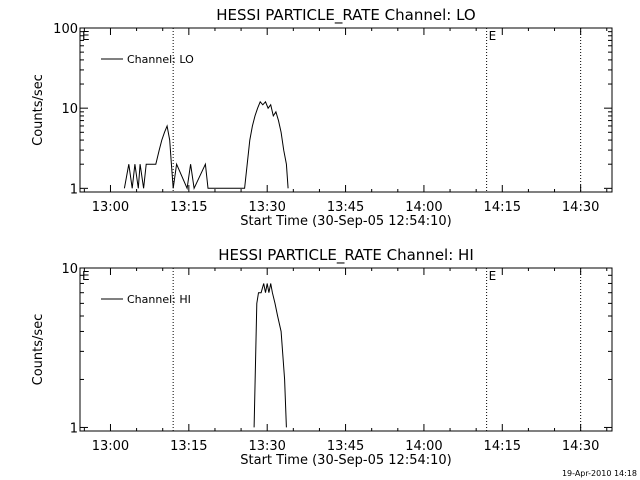  I want to click on footer-timestamp: 19-Apr-2010 14:18, so click(599, 473).